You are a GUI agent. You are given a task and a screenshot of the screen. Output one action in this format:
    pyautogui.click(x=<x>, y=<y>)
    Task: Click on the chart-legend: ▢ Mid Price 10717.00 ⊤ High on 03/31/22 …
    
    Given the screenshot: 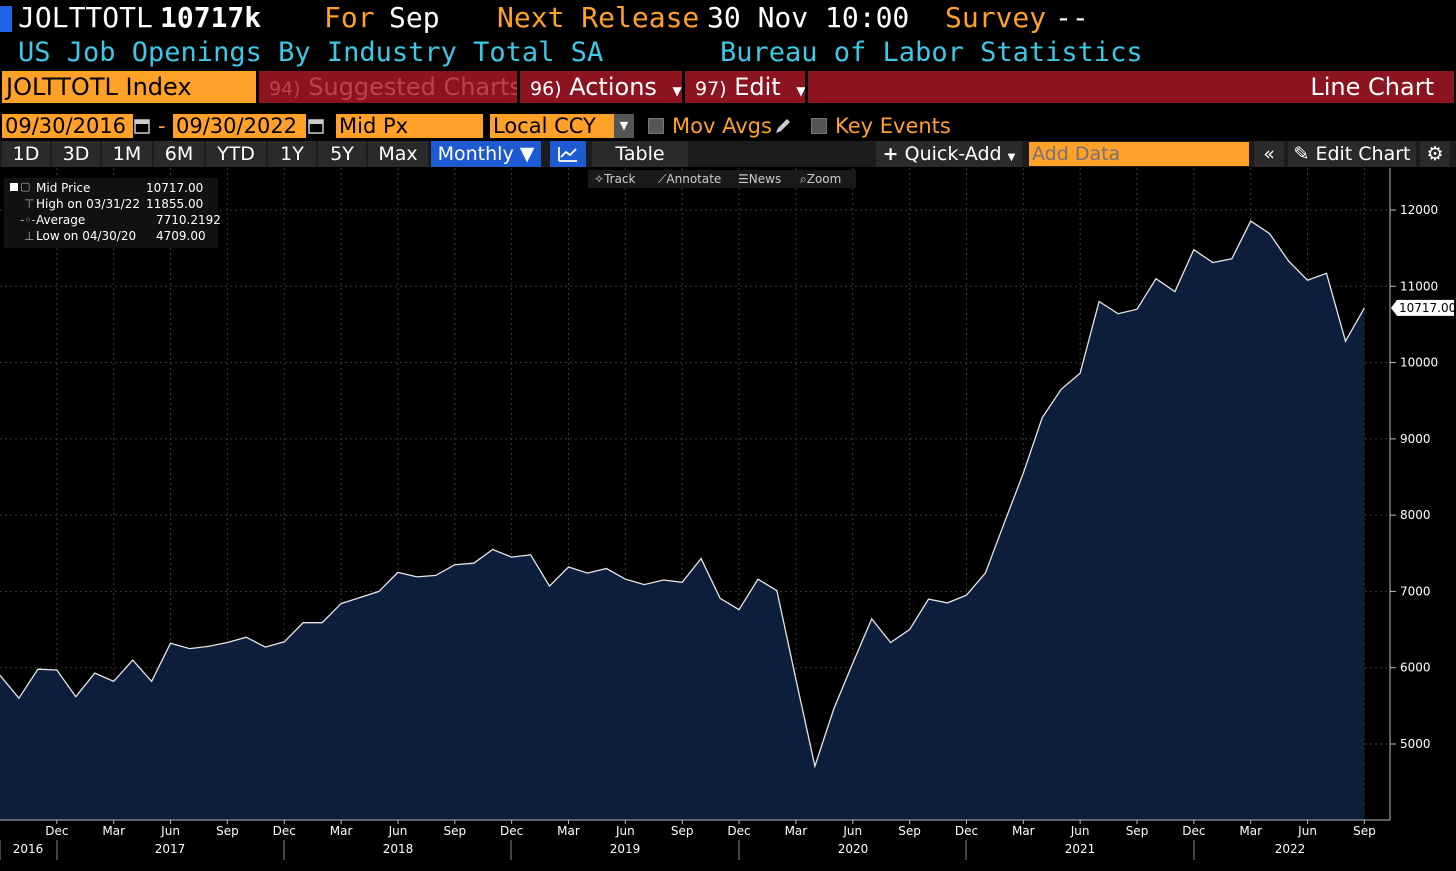 What is the action you would take?
    pyautogui.click(x=112, y=213)
    